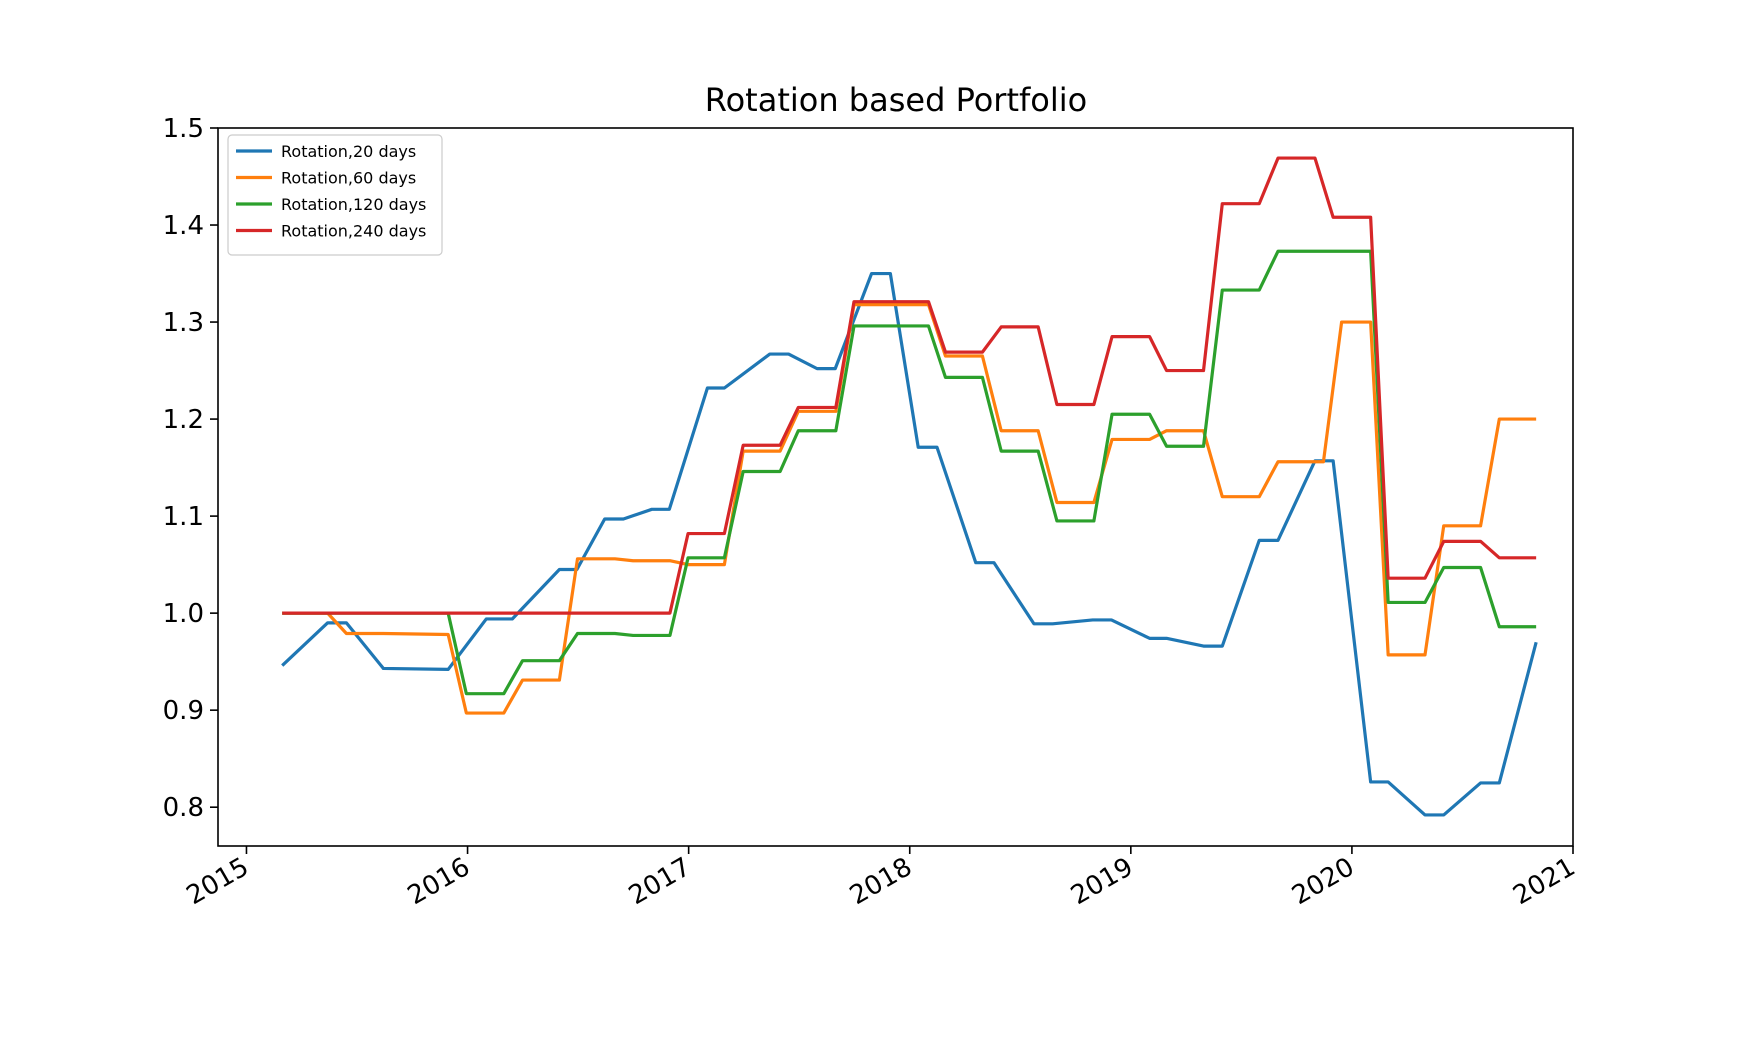  I want to click on legend-box, so click(335, 195).